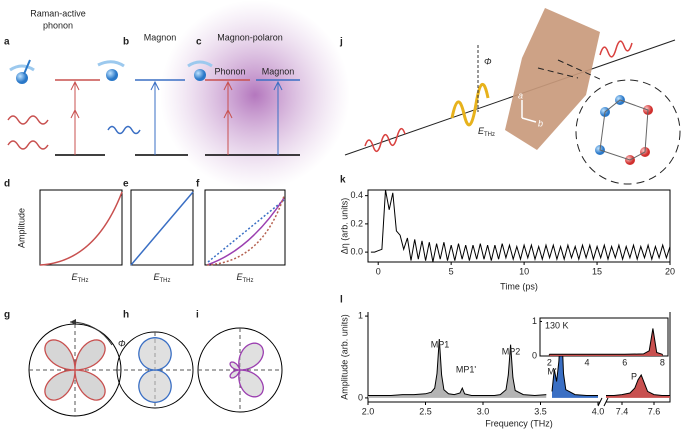 This screenshot has width=685, height=432. I want to click on panel-label: e, so click(126, 184).